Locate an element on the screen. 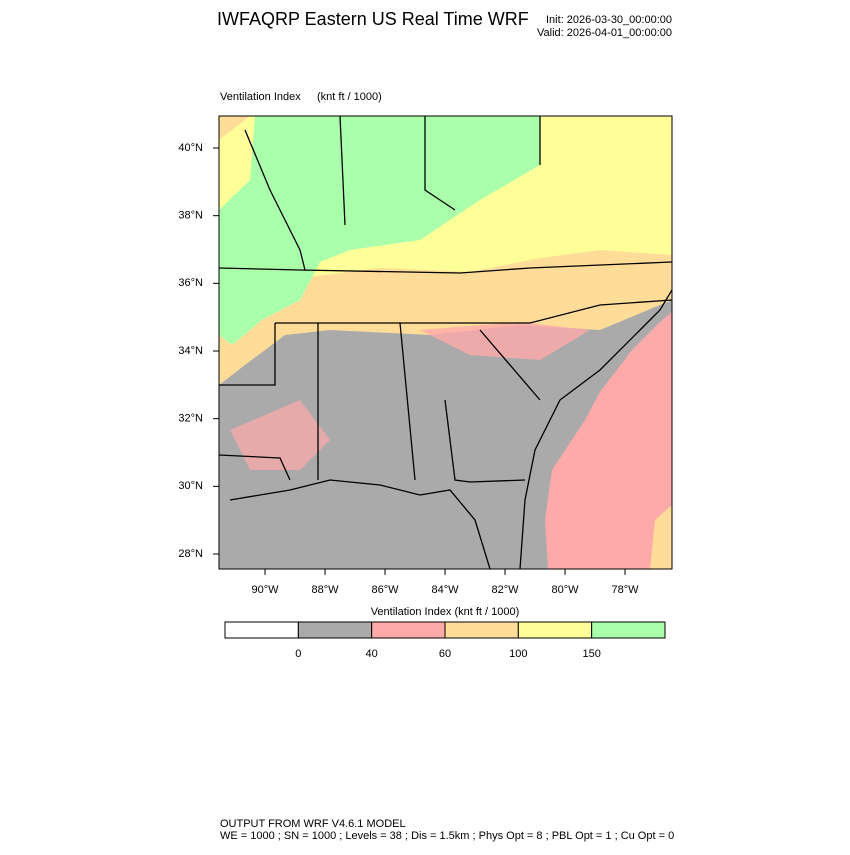  lat-label: 32°N is located at coordinates (190, 419).